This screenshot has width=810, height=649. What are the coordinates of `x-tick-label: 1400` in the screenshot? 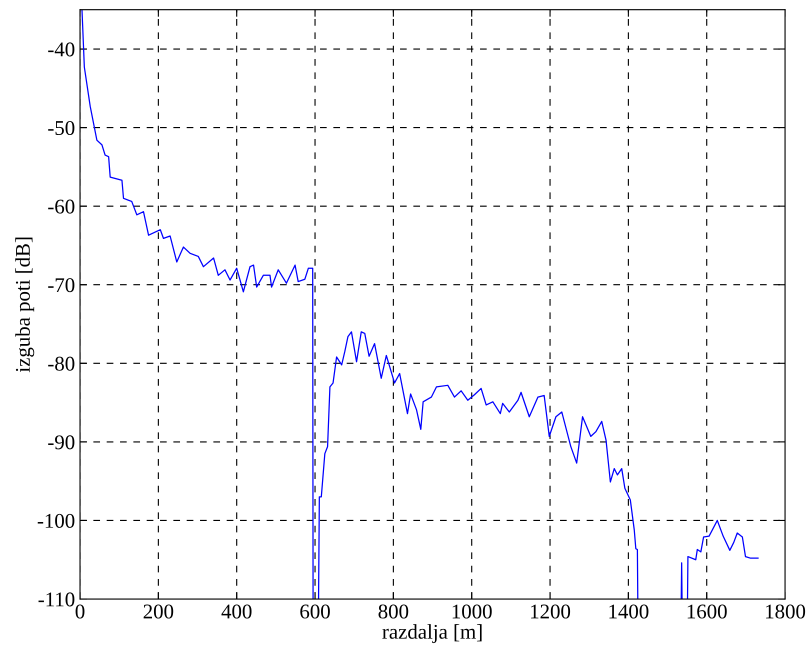 It's located at (628, 611).